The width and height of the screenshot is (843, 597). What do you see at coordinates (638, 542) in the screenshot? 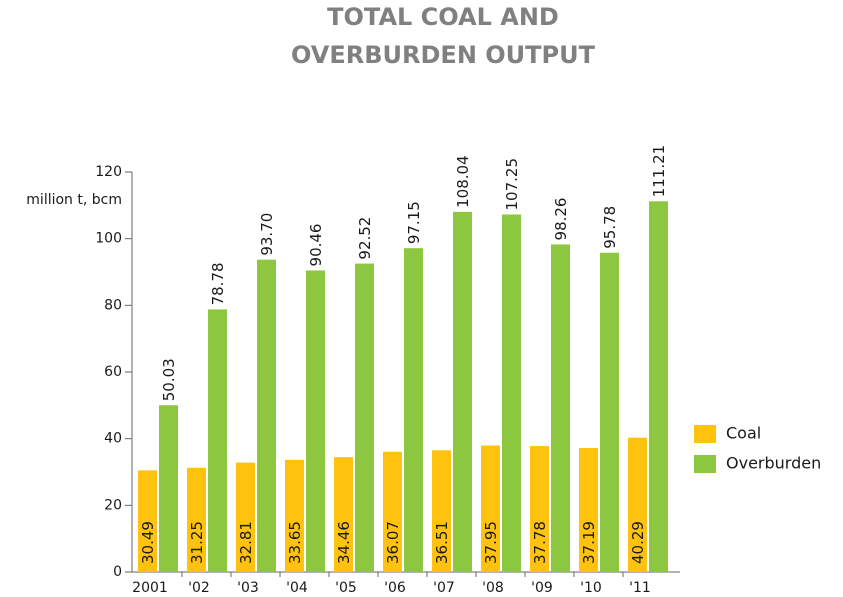
I see `value-label: 40.29` at bounding box center [638, 542].